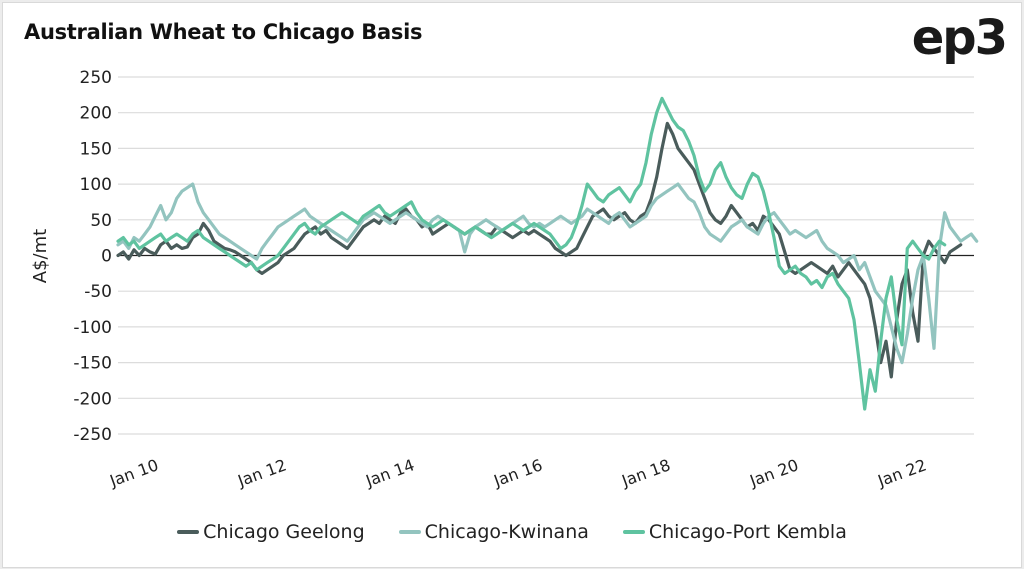 This screenshot has width=1024, height=569. I want to click on x-tick-label: Jan 16, so click(517, 472).